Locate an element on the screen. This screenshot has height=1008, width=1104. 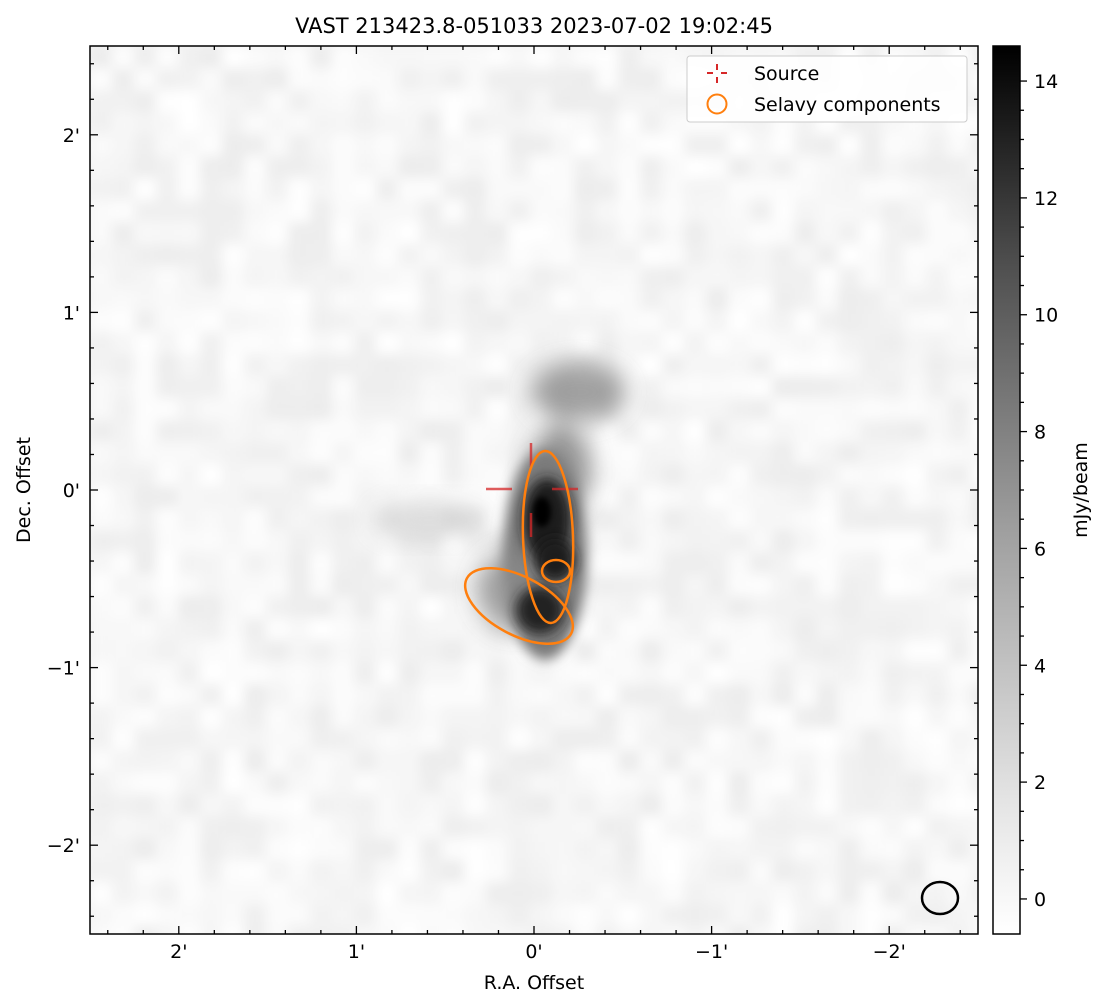
legend-box is located at coordinates (827, 89).